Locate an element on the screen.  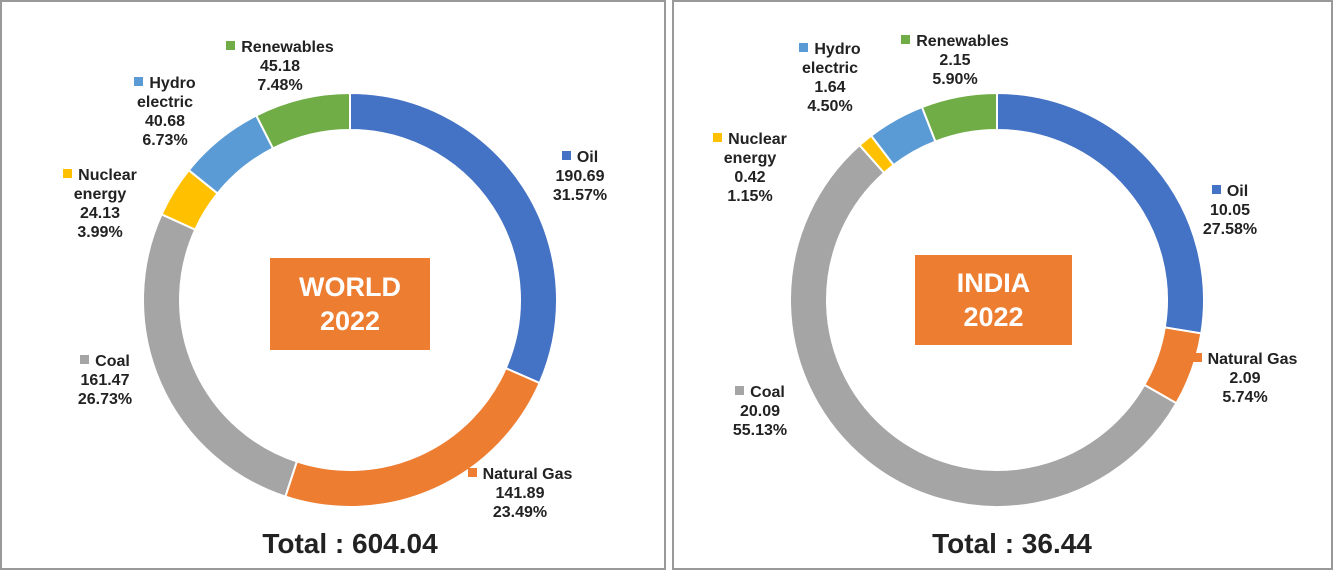
value-label: 2.09 is located at coordinates (1245, 378).